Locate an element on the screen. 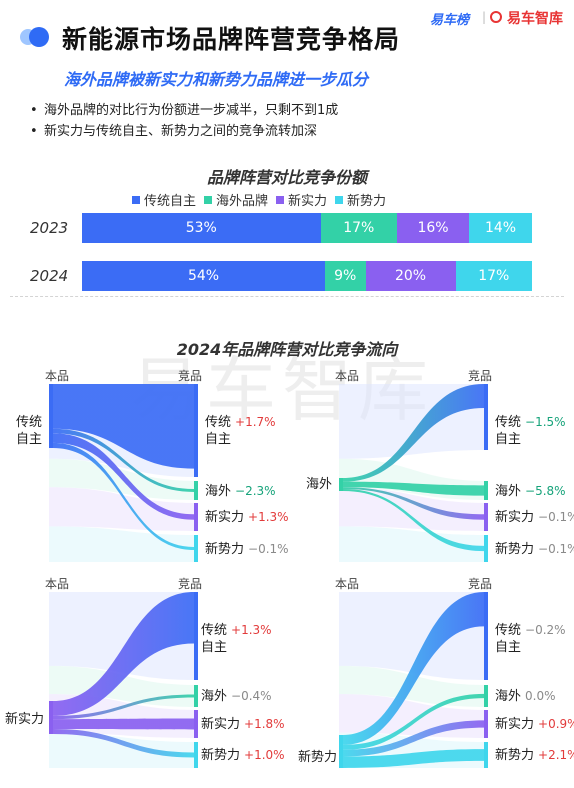 The width and height of the screenshot is (574, 788). legend-label: 新实力 is located at coordinates (308, 201).